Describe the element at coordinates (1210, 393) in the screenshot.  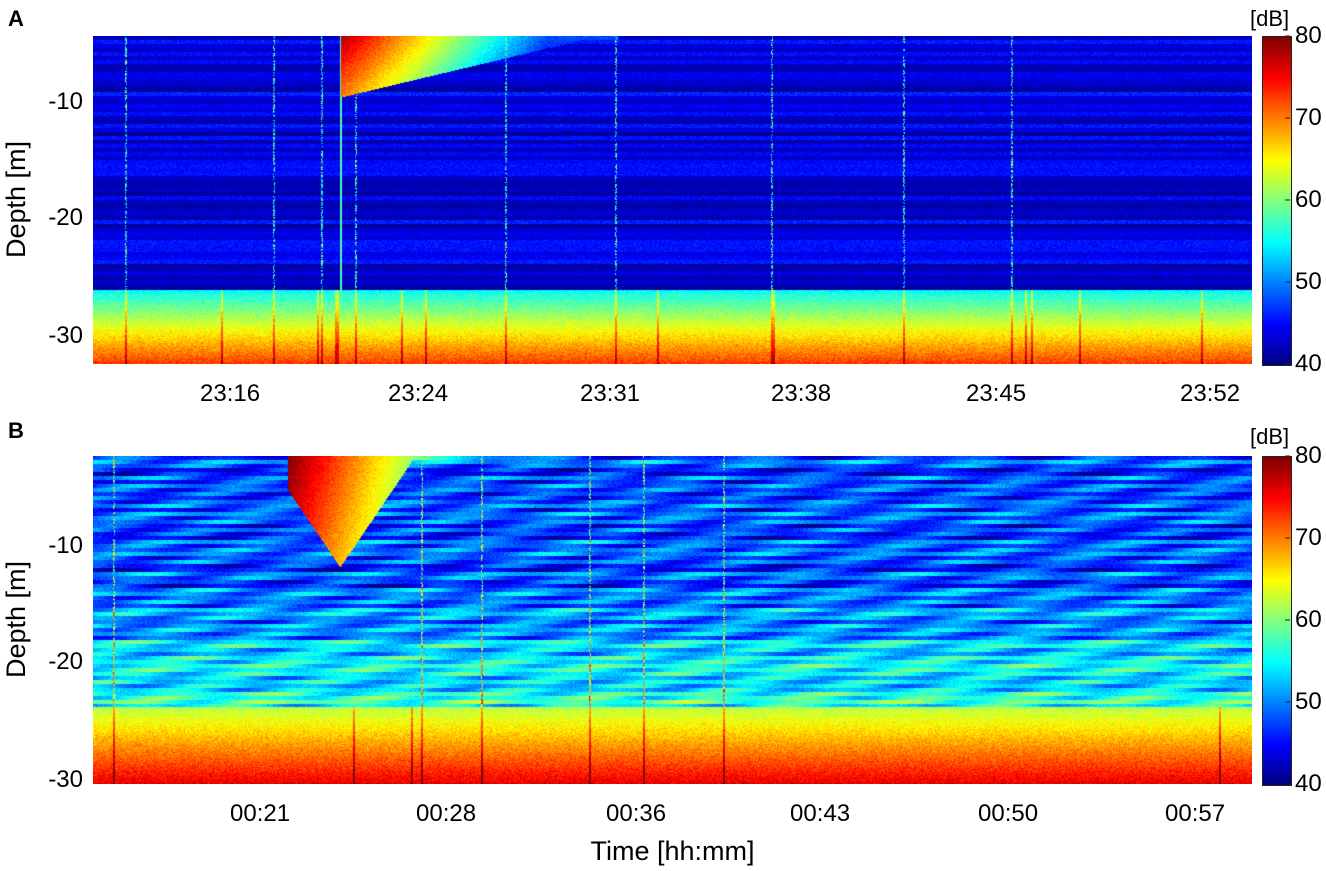
I see `x-tick-label: 23:52` at that location.